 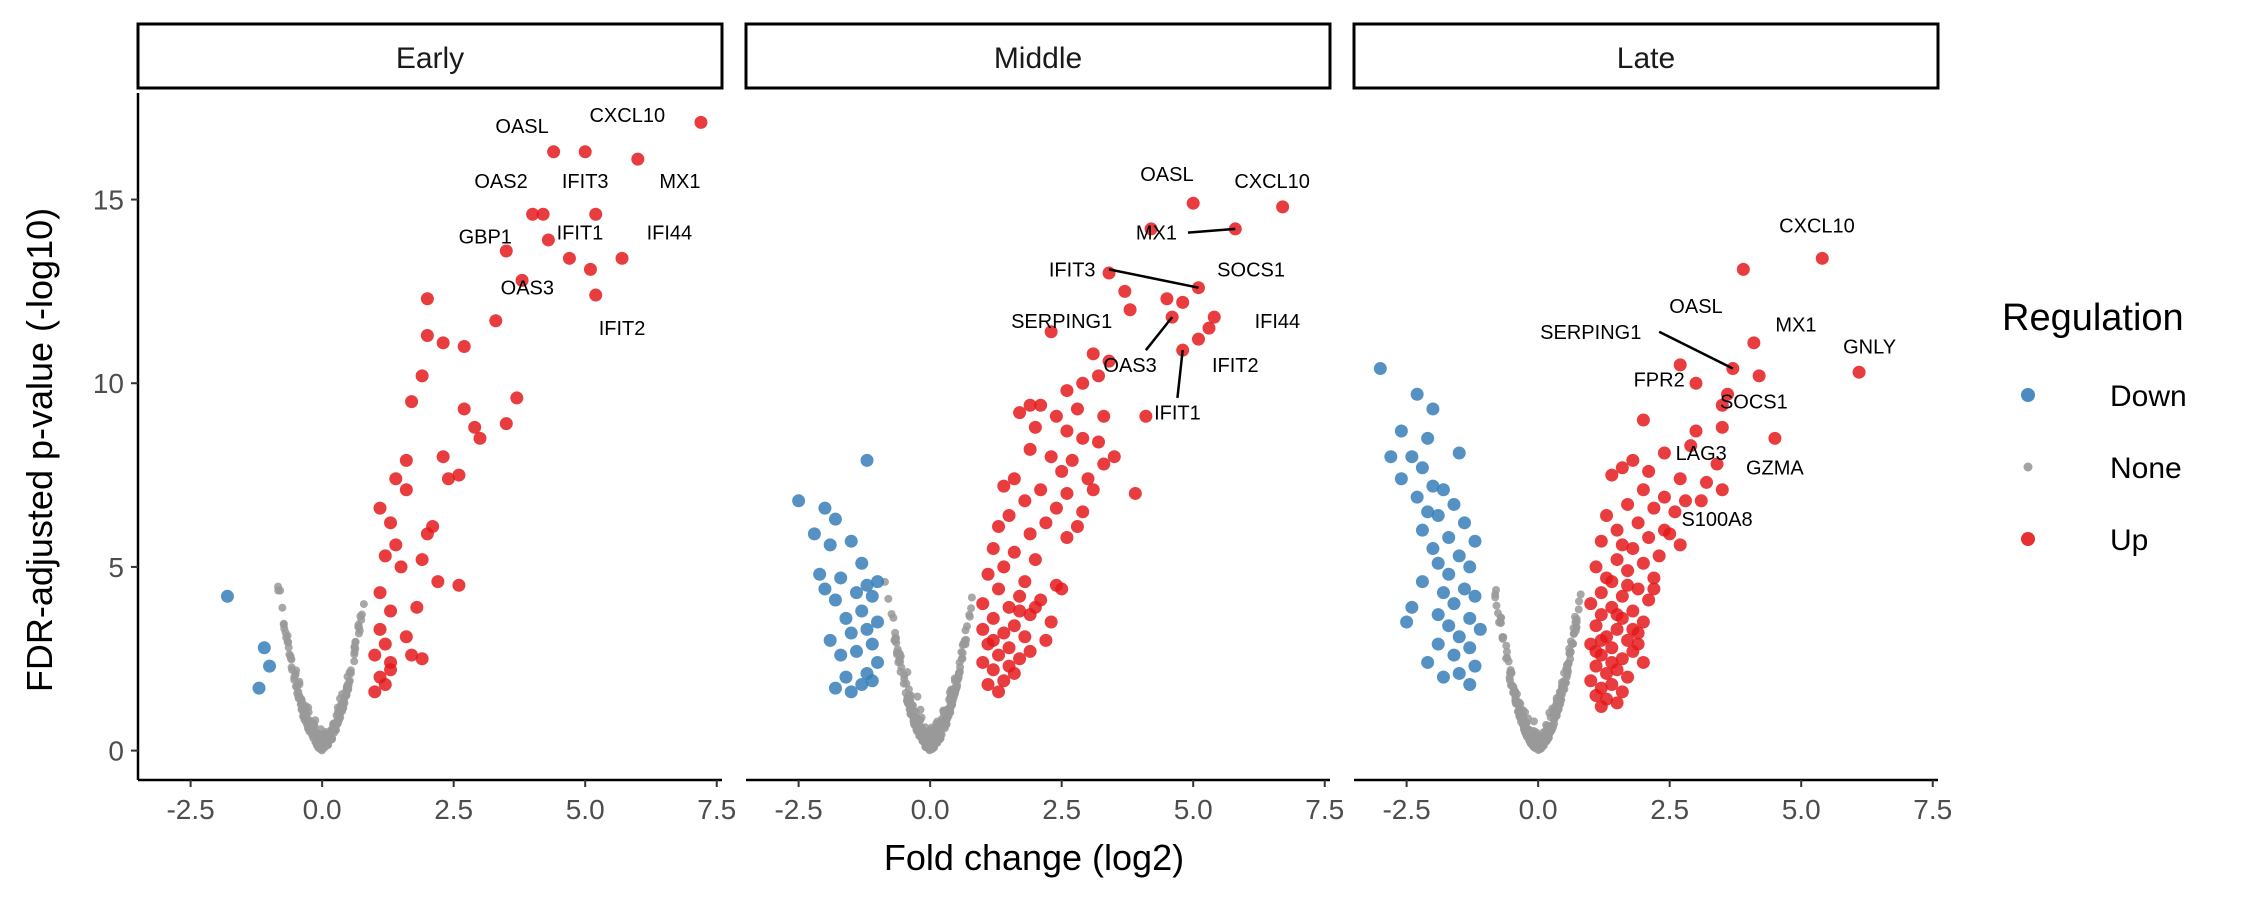 I want to click on x-tick-label: 5.0, so click(x=1193, y=809).